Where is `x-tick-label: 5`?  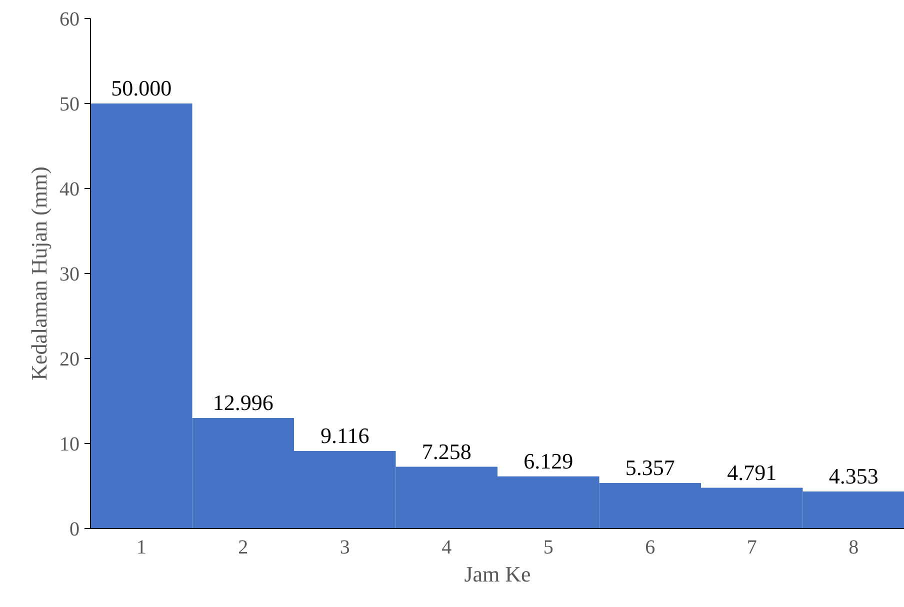 x-tick-label: 5 is located at coordinates (548, 547).